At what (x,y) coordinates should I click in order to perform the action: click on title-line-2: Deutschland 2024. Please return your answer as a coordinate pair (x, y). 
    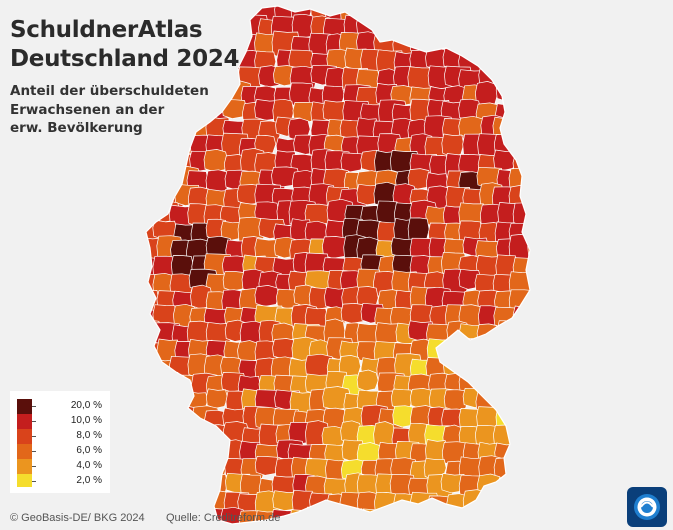
    Looking at the image, I should click on (125, 59).